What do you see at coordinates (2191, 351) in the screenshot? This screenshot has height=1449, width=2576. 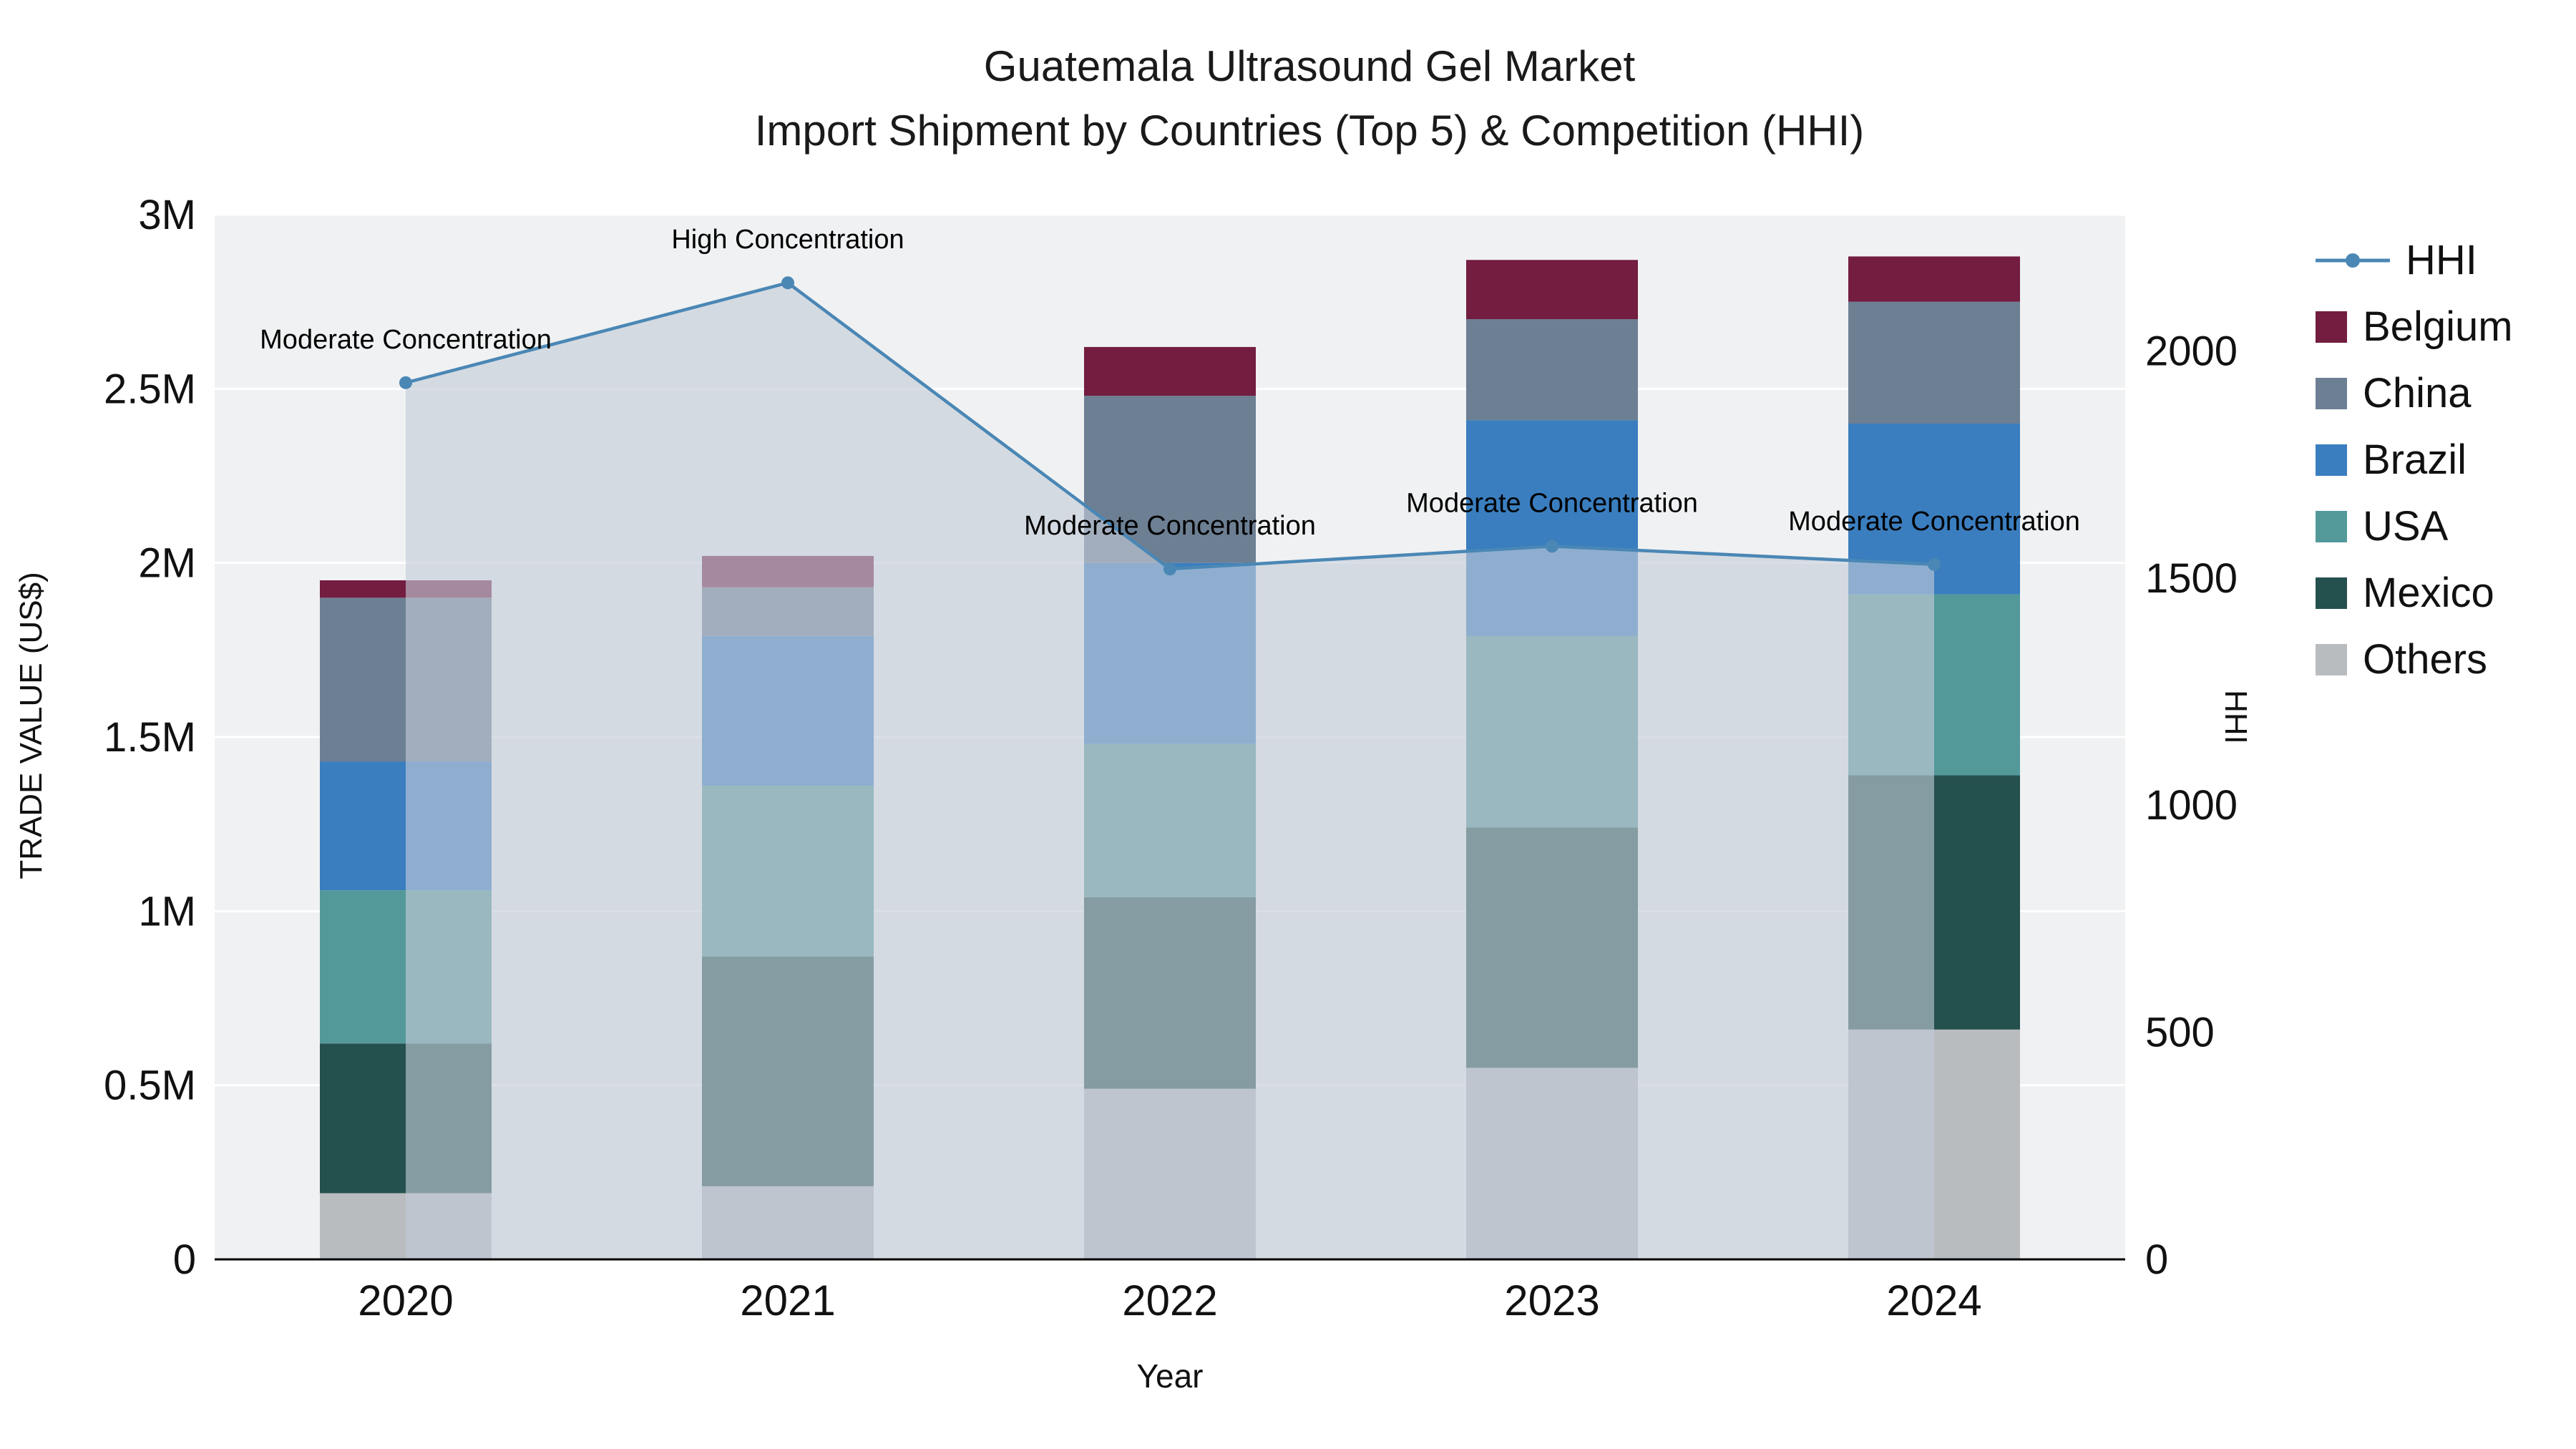 I see `y-right-tick-label: 2000` at bounding box center [2191, 351].